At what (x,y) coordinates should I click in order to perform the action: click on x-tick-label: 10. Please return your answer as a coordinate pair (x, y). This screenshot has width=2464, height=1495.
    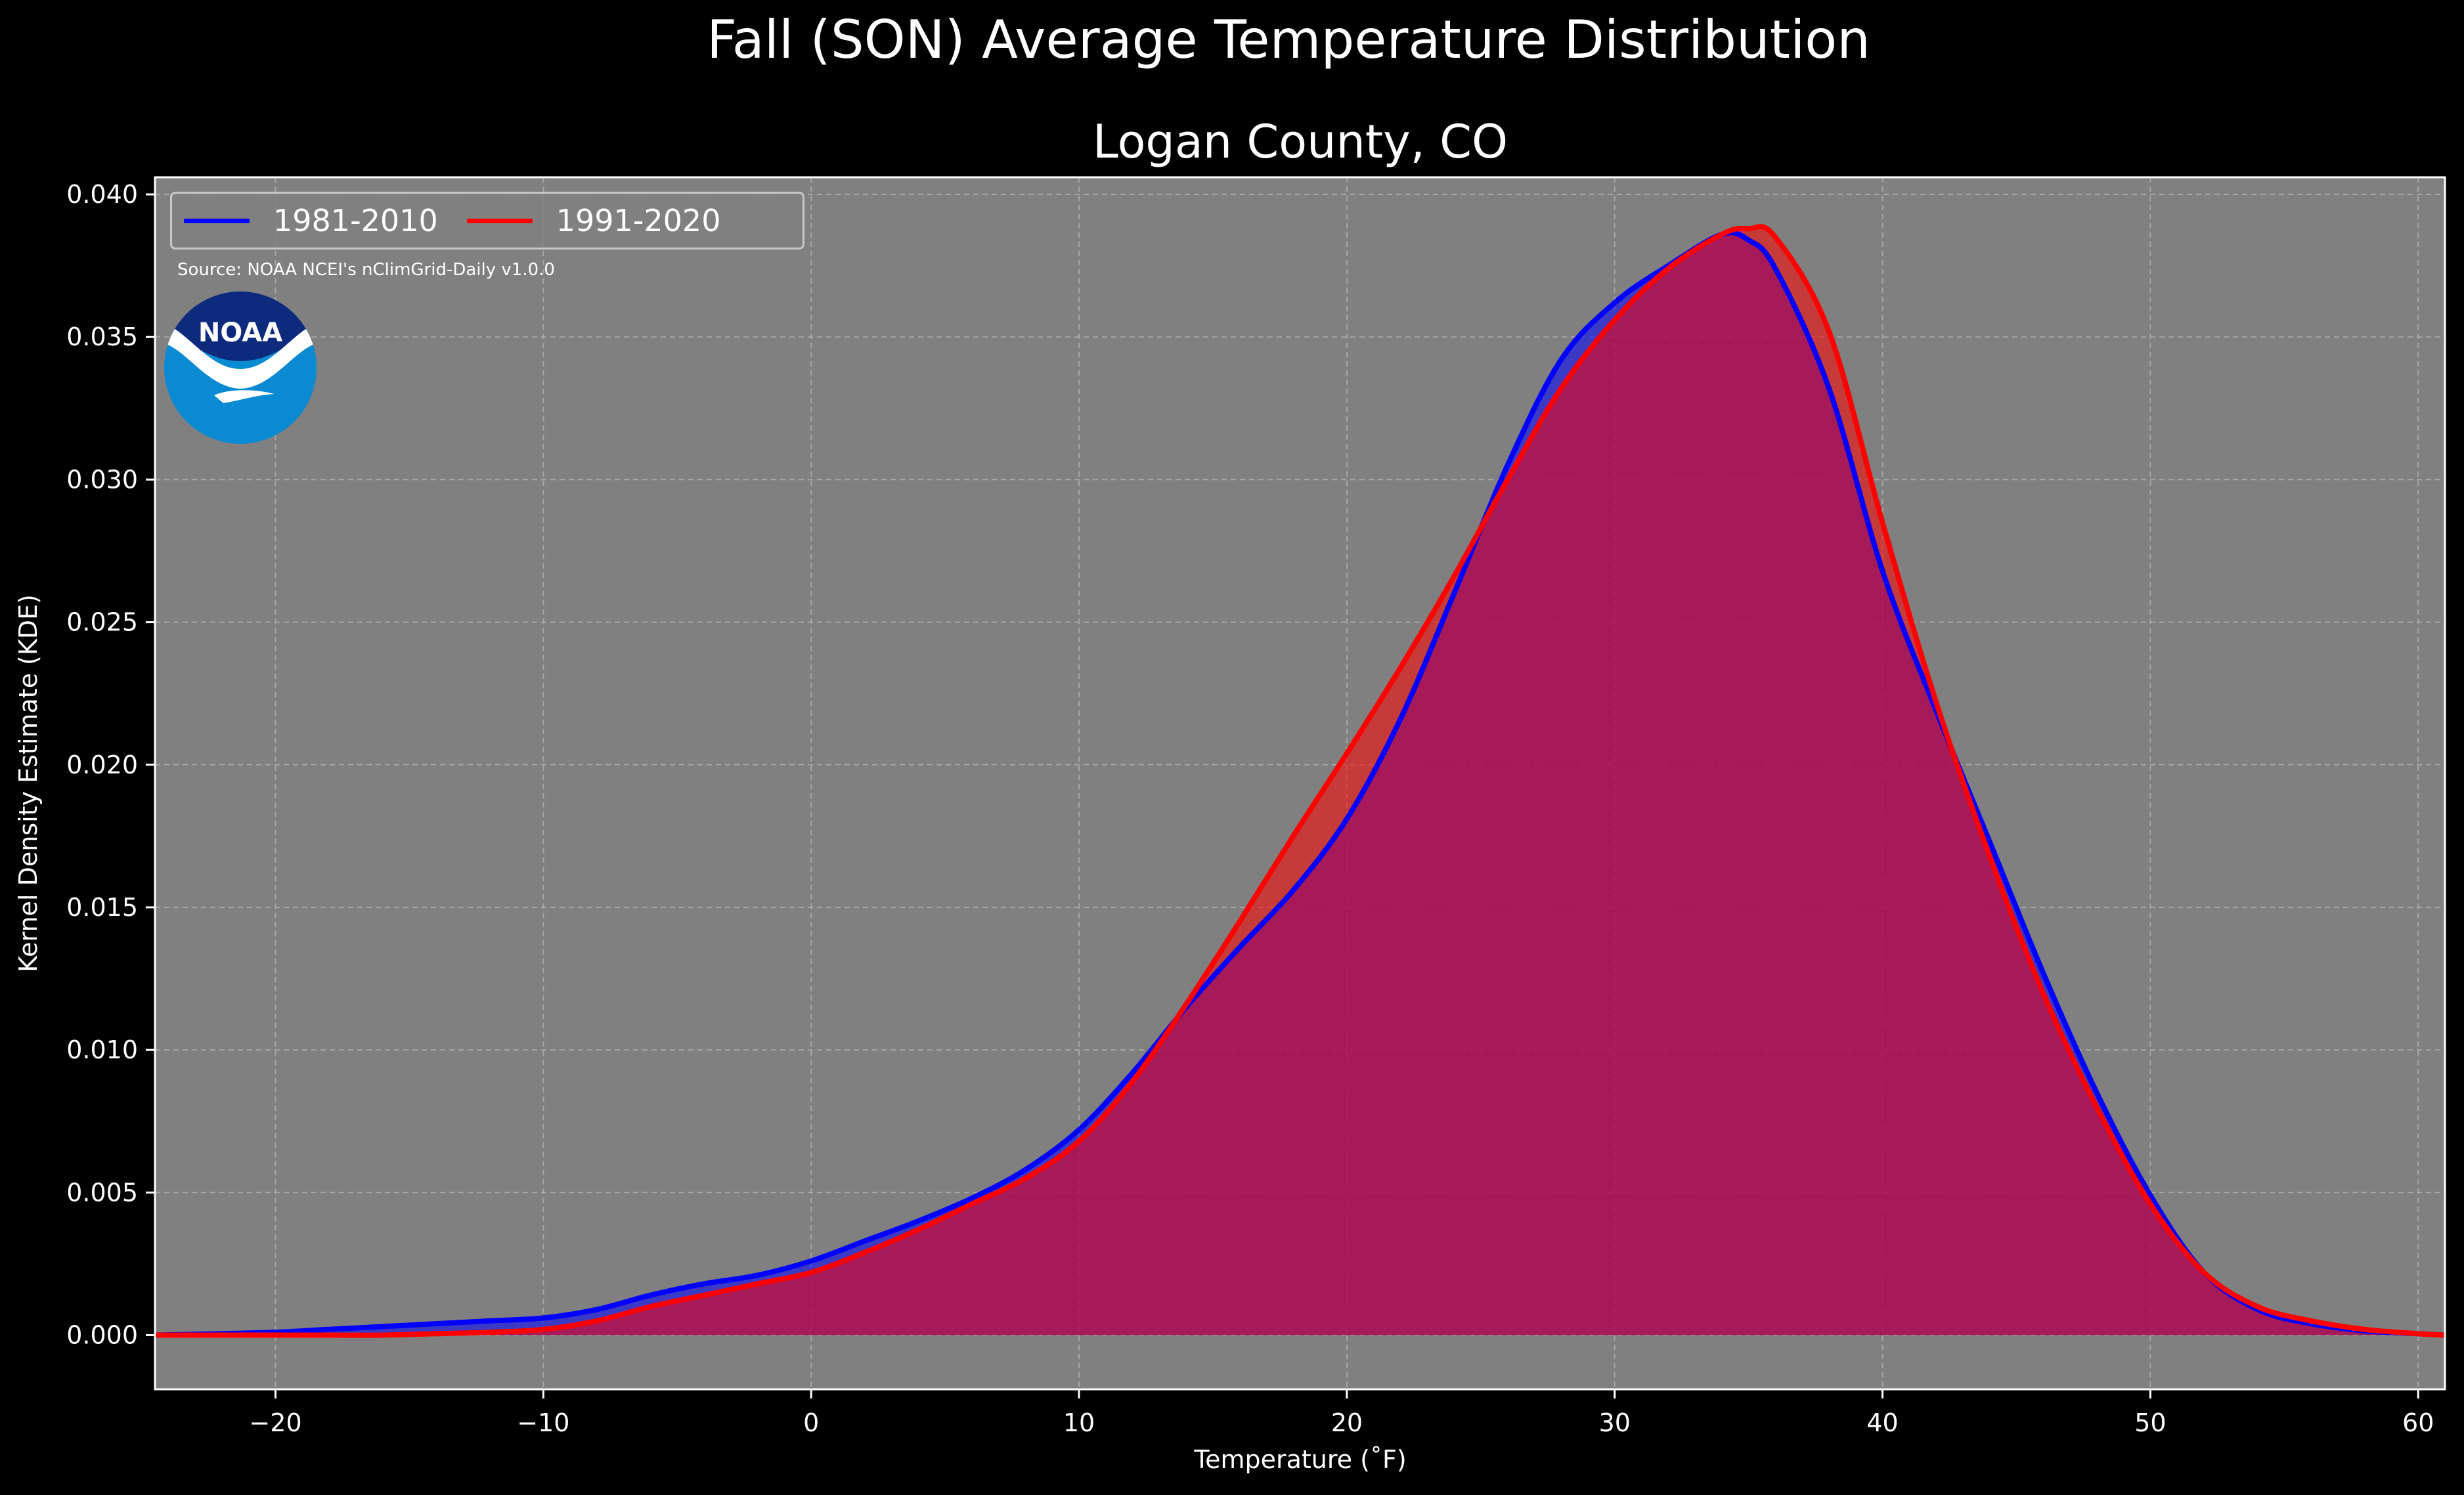
    Looking at the image, I should click on (1079, 1422).